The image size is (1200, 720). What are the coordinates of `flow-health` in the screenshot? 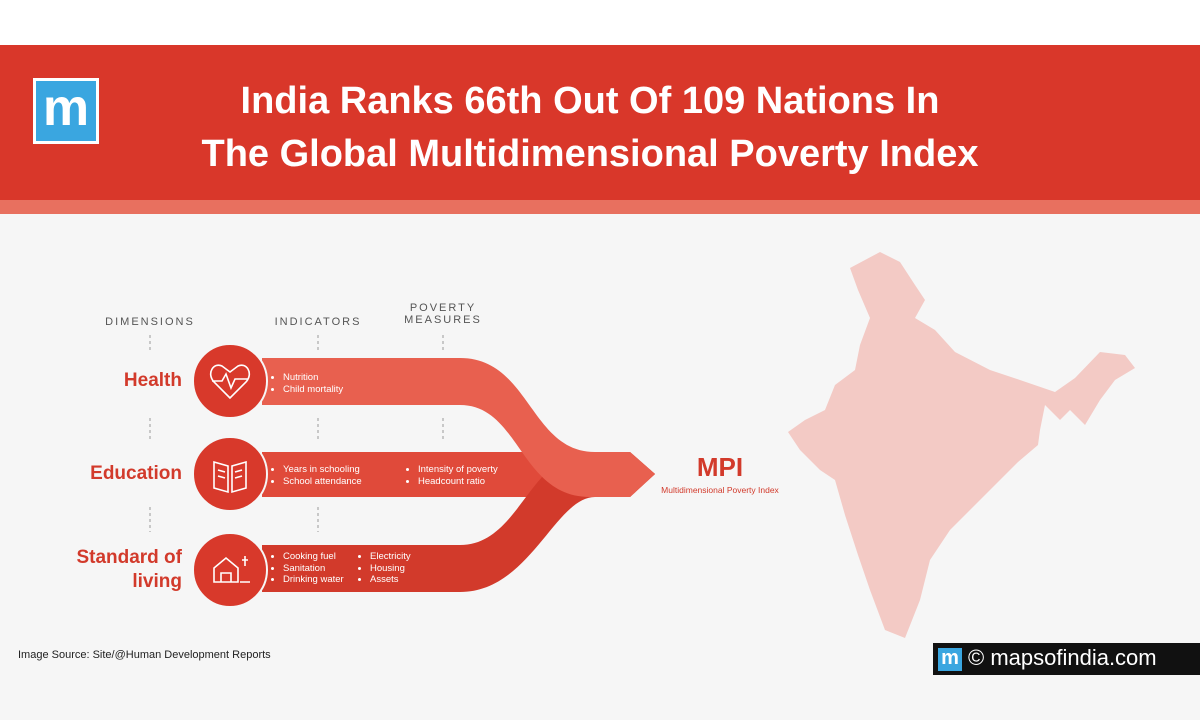 It's located at (458, 427).